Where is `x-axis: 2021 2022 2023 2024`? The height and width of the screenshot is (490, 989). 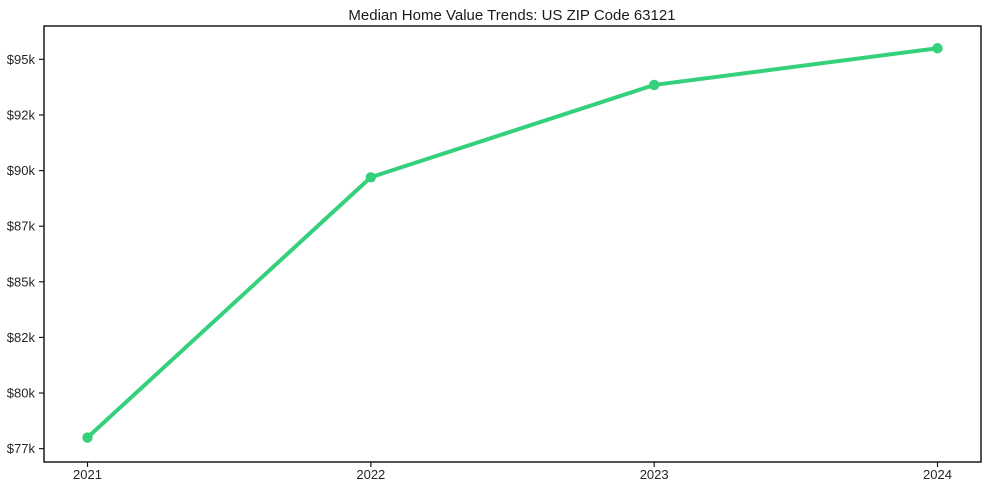
x-axis: 2021 2022 2023 2024 is located at coordinates (512, 472).